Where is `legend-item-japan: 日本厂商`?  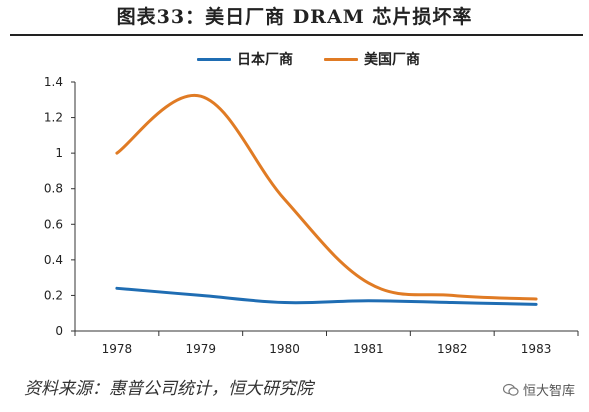 legend-item-japan: 日本厂商 is located at coordinates (245, 59).